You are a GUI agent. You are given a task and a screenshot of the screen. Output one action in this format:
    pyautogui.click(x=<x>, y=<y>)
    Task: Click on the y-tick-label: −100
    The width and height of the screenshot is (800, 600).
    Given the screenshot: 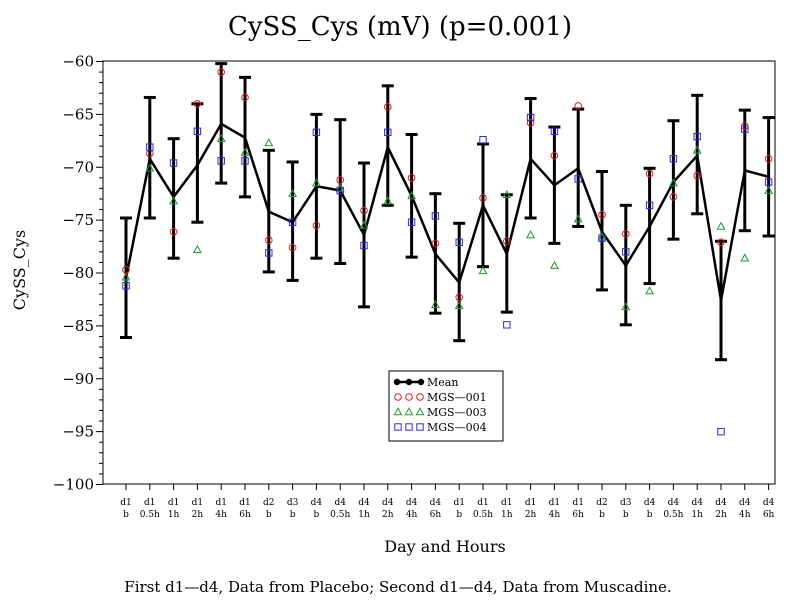 What is the action you would take?
    pyautogui.click(x=73, y=485)
    